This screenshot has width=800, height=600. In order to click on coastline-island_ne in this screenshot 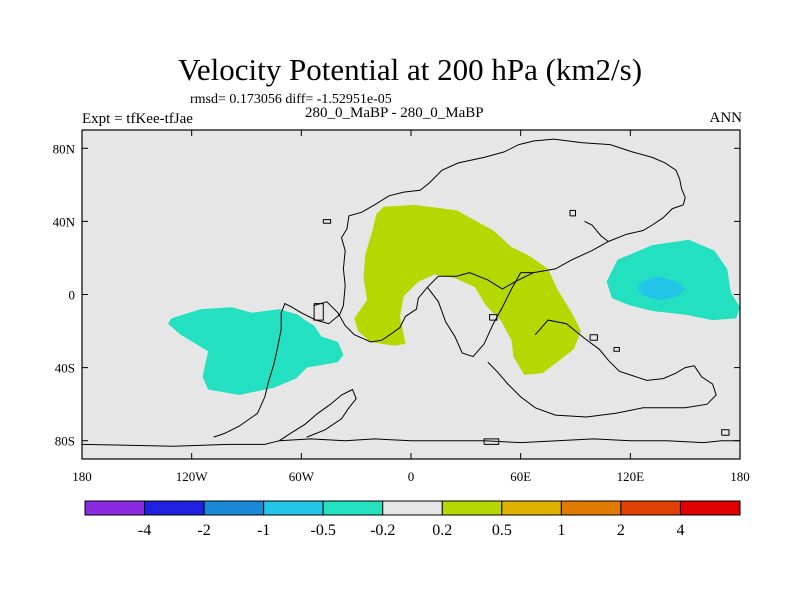, I will do `click(572, 213)`.